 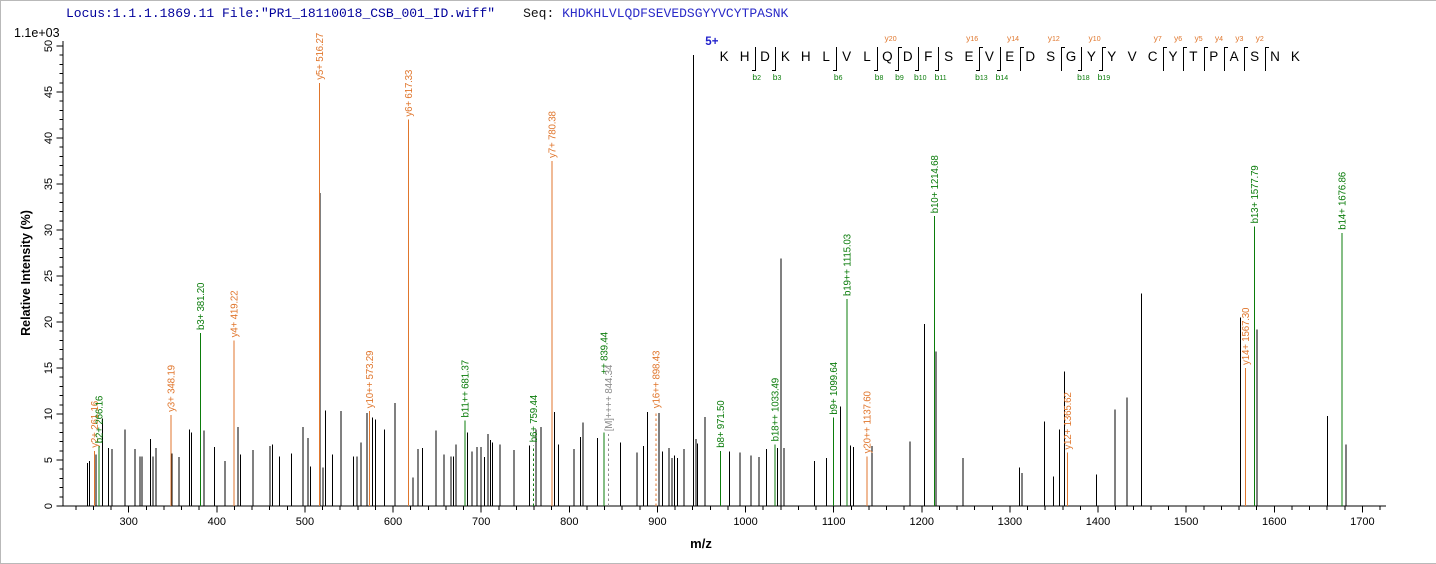 I want to click on y-tick-label: 5, so click(x=49, y=460).